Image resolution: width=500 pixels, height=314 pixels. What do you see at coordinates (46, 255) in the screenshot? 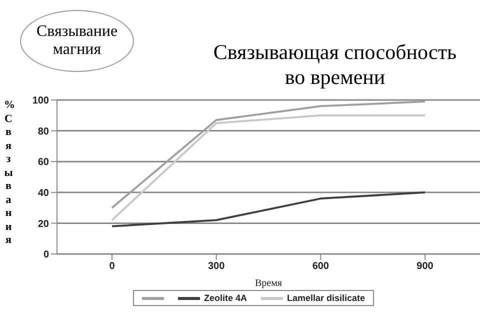
I see `y-tick-label: 0` at bounding box center [46, 255].